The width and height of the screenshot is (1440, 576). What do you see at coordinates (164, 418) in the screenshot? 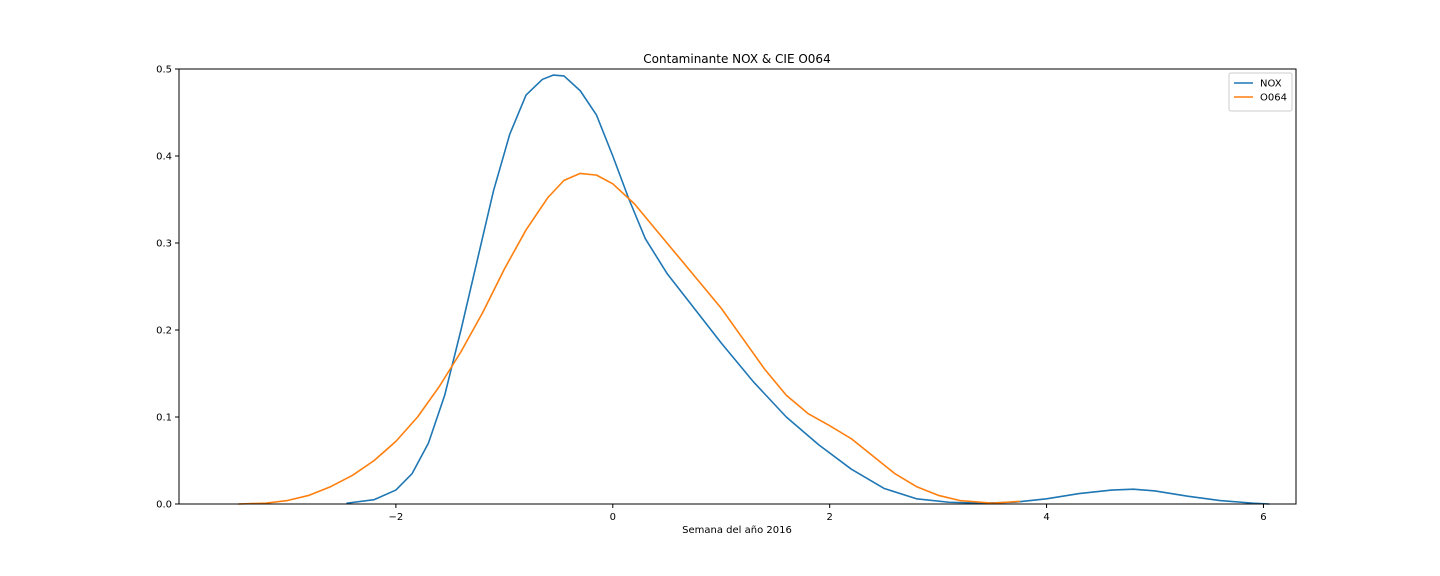
I see `y-tick-label: 0.1` at bounding box center [164, 418].